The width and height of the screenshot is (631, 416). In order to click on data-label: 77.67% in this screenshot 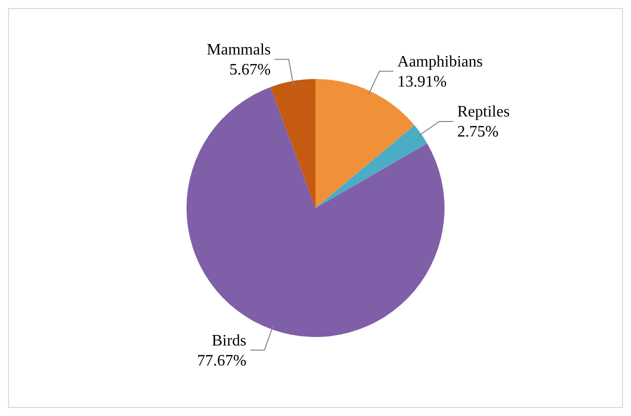, I will do `click(221, 361)`.